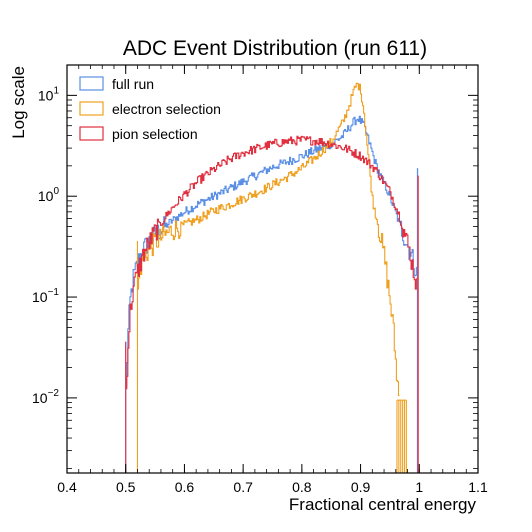 The width and height of the screenshot is (532, 532). I want to click on legend-label: pion selection, so click(155, 134).